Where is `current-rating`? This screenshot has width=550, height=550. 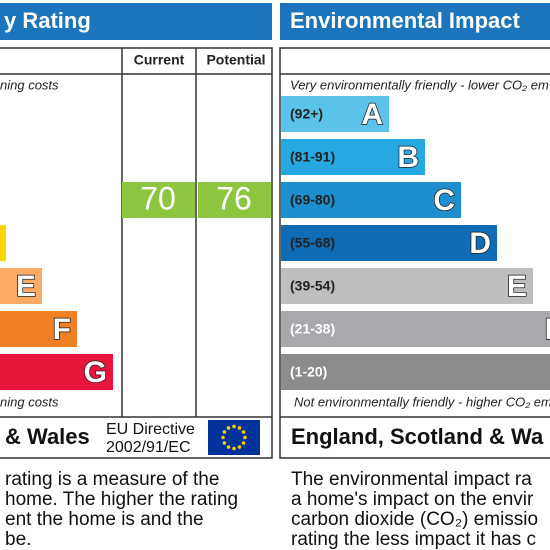 current-rating is located at coordinates (158, 200).